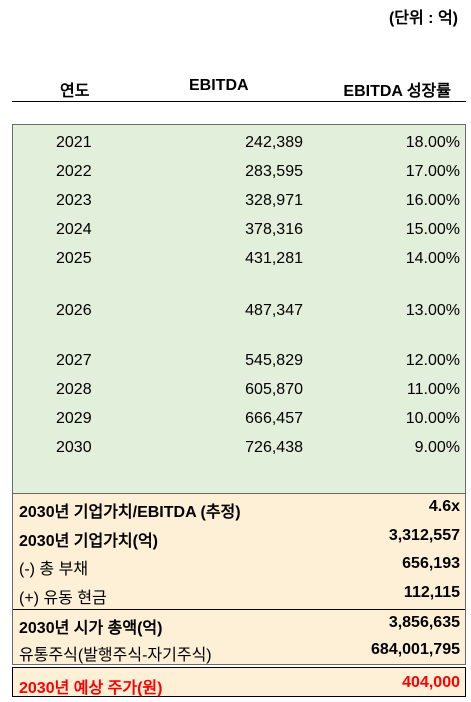  I want to click on summary-value: 656,193, so click(431, 563).